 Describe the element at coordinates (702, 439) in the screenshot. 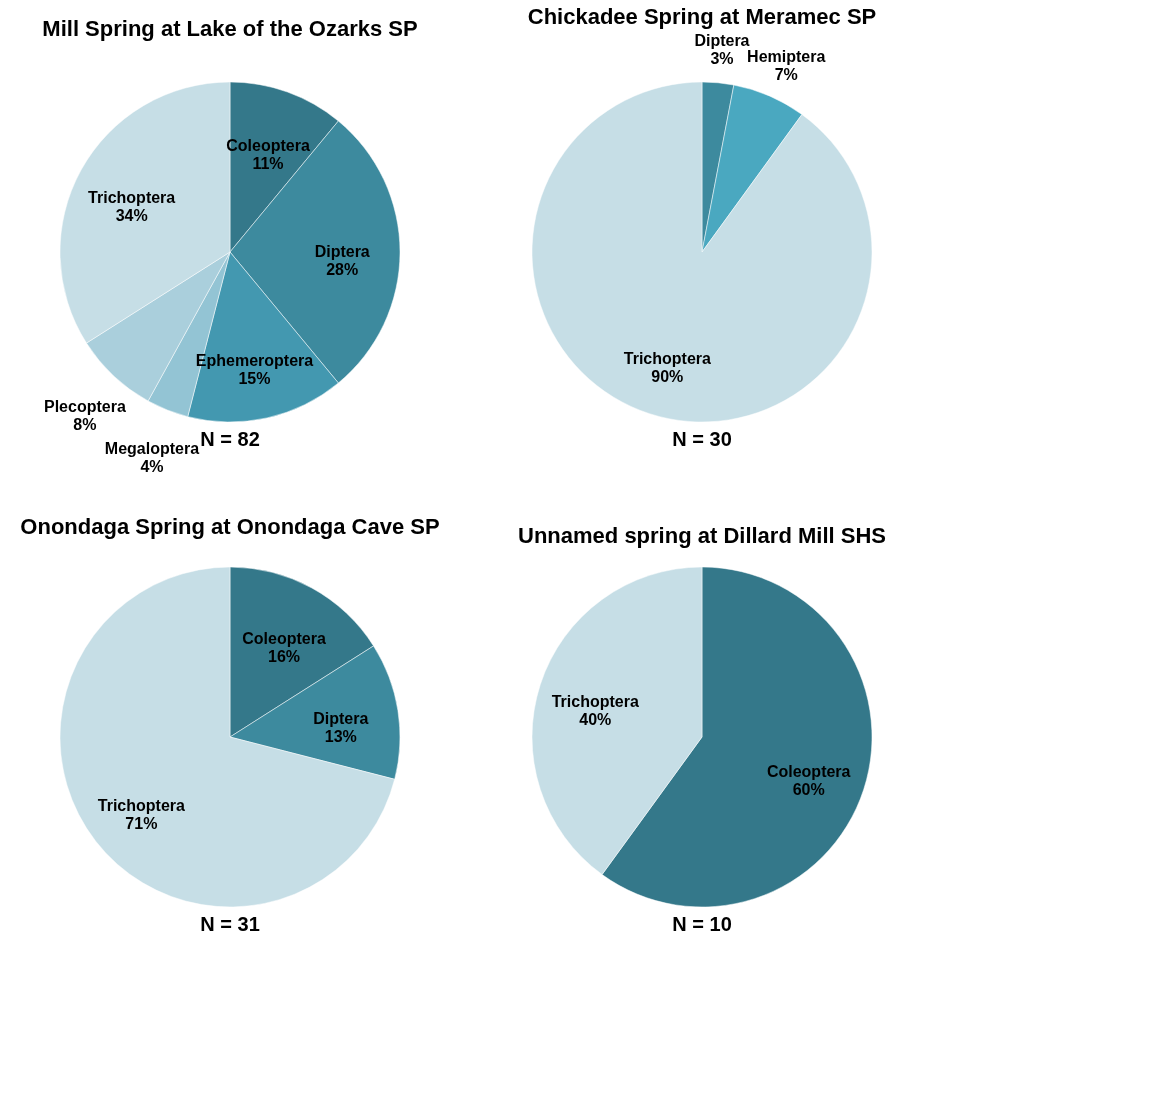

I see `text: N = 30` at that location.